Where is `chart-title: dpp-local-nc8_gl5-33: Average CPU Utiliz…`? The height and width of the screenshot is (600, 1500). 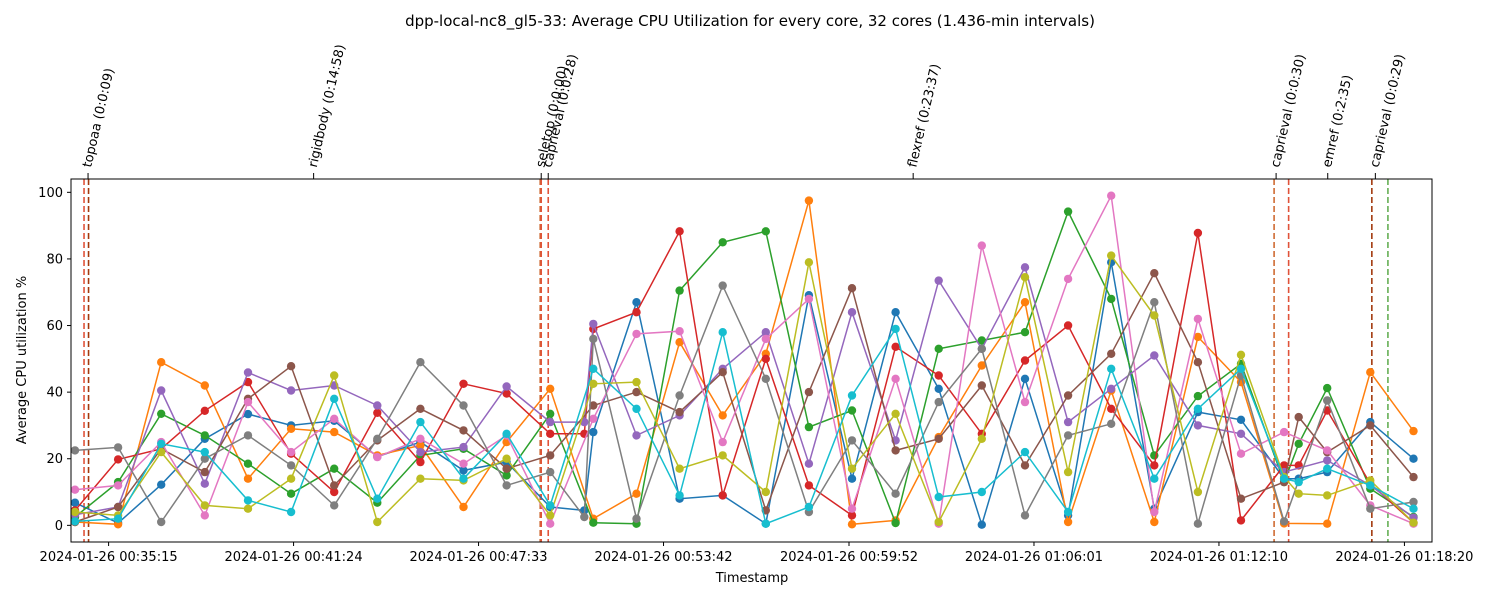
chart-title: dpp-local-nc8_gl5-33: Average CPU Utiliz… is located at coordinates (750, 21).